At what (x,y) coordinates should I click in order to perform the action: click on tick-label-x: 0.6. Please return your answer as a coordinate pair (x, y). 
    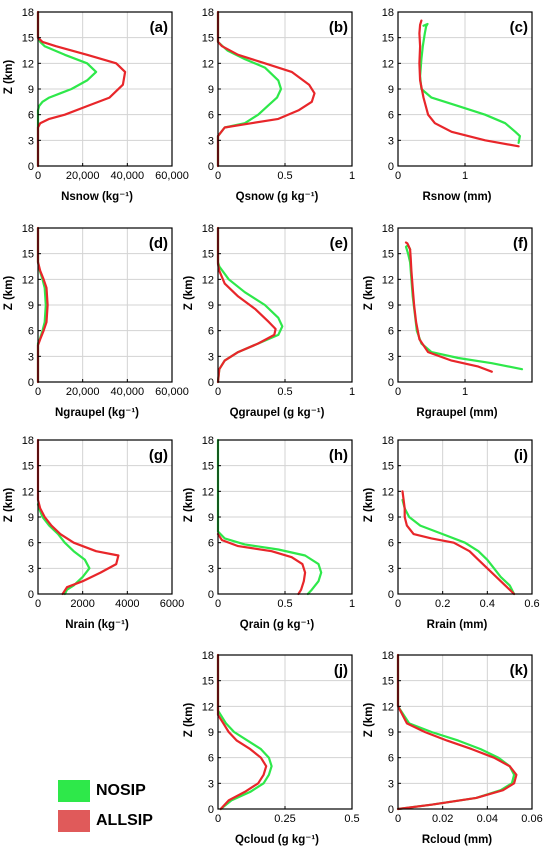
    Looking at the image, I should click on (531, 604).